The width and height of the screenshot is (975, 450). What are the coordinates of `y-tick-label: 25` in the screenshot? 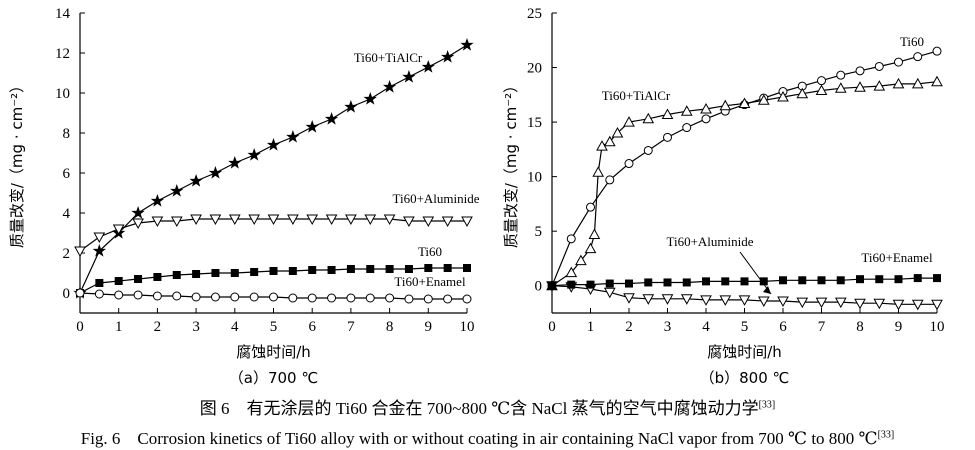 It's located at (534, 14).